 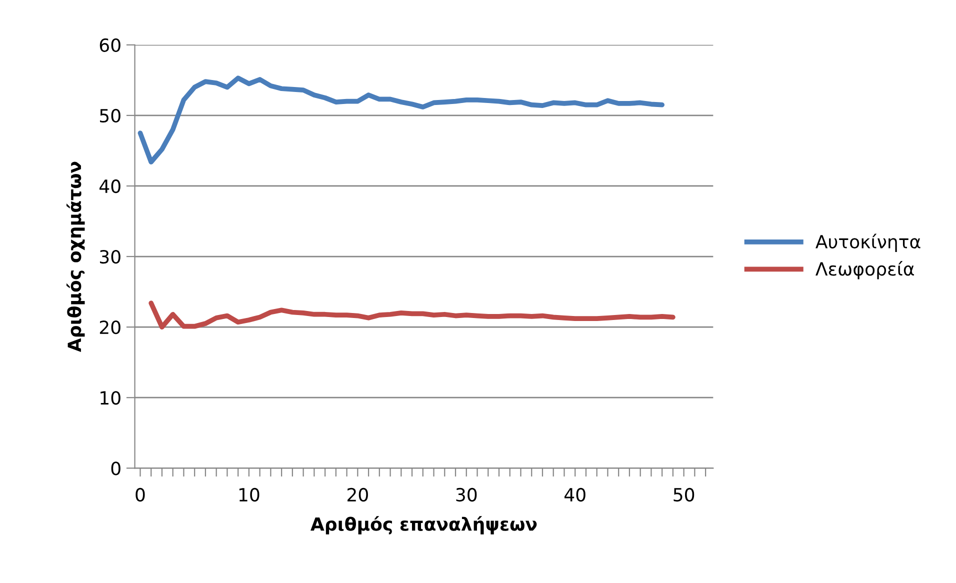 What do you see at coordinates (75, 257) in the screenshot?
I see `y-axis-title: Αριθμός οχημάτων` at bounding box center [75, 257].